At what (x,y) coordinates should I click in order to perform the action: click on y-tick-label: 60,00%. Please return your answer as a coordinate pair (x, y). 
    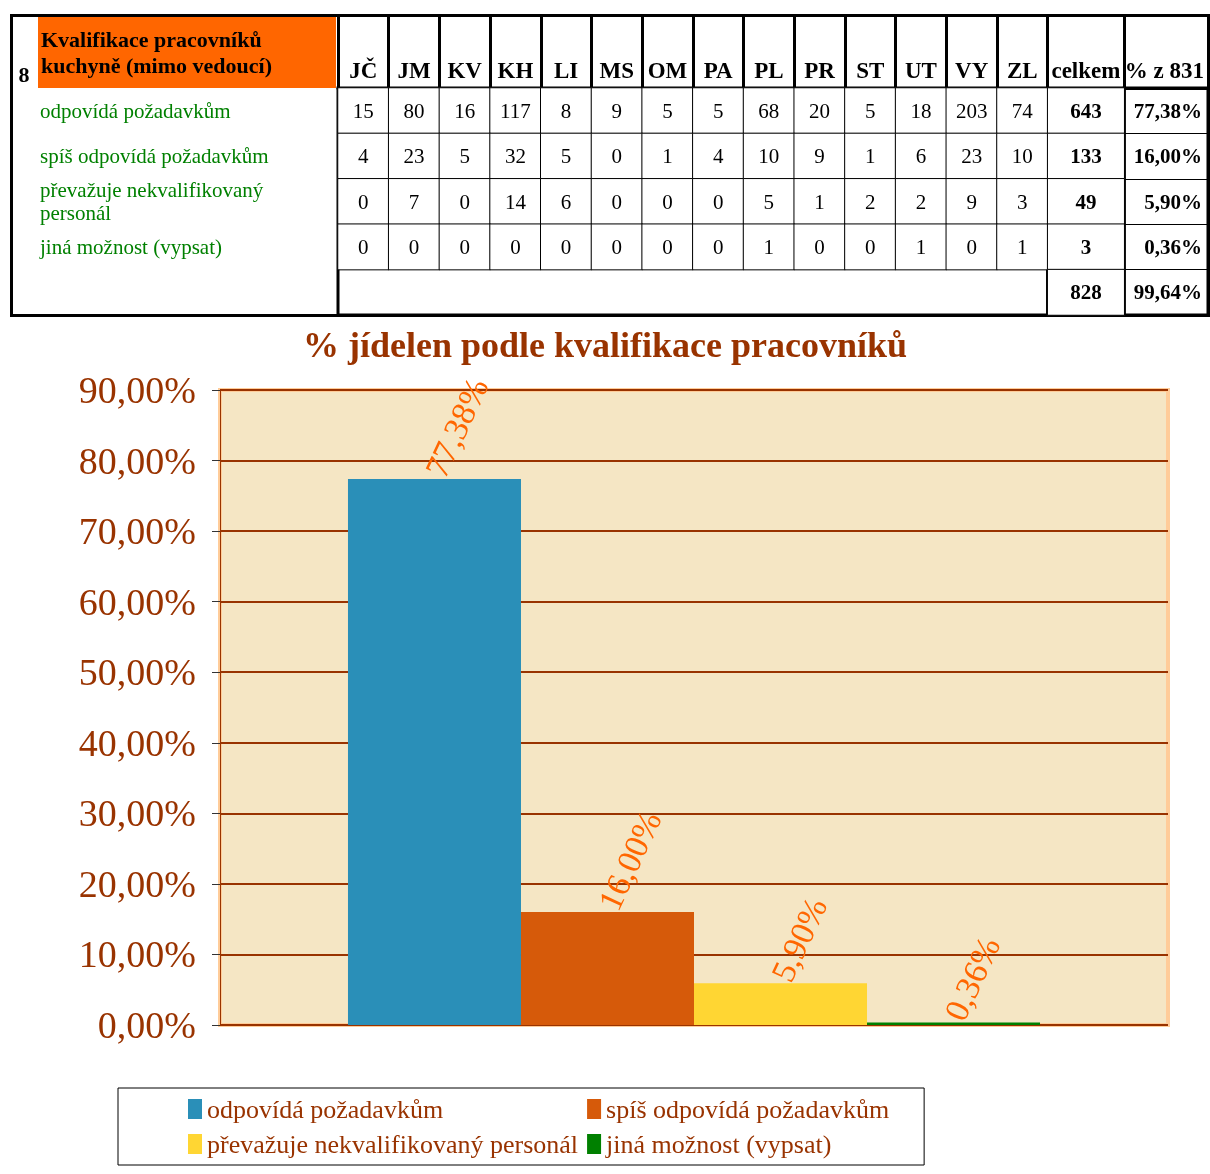
    Looking at the image, I should click on (137, 601).